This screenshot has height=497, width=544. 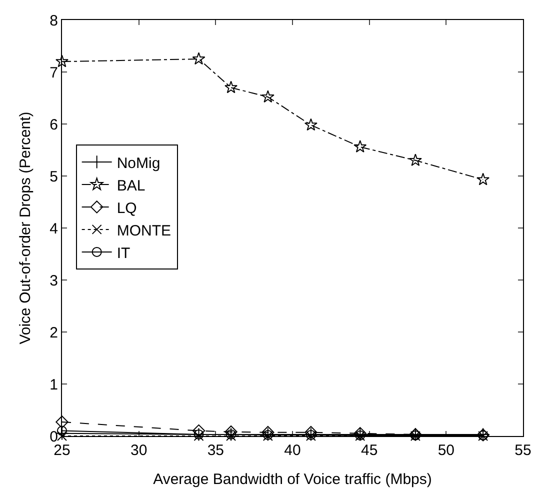 What do you see at coordinates (215, 450) in the screenshot?
I see `x-tick-label: 35` at bounding box center [215, 450].